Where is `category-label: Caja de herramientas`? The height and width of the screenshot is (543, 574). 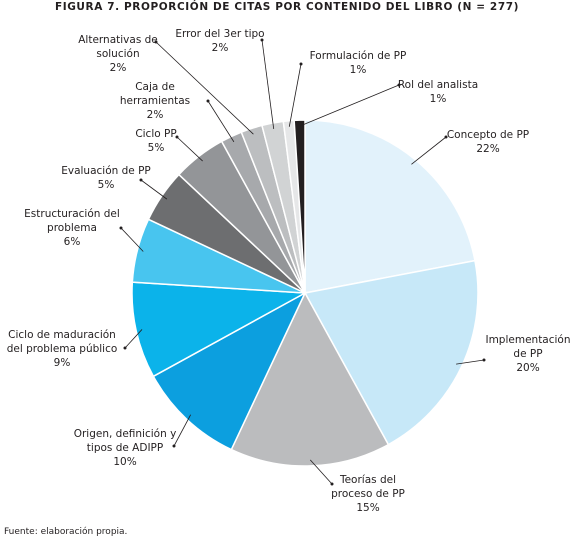
category-label: Caja de herramientas is located at coordinates (155, 94).